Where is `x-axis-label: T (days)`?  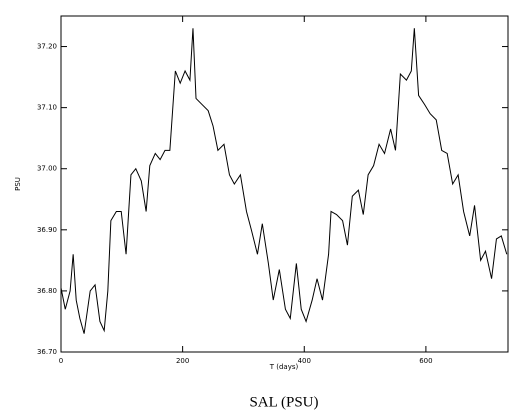 x-axis-label: T (days) is located at coordinates (284, 367).